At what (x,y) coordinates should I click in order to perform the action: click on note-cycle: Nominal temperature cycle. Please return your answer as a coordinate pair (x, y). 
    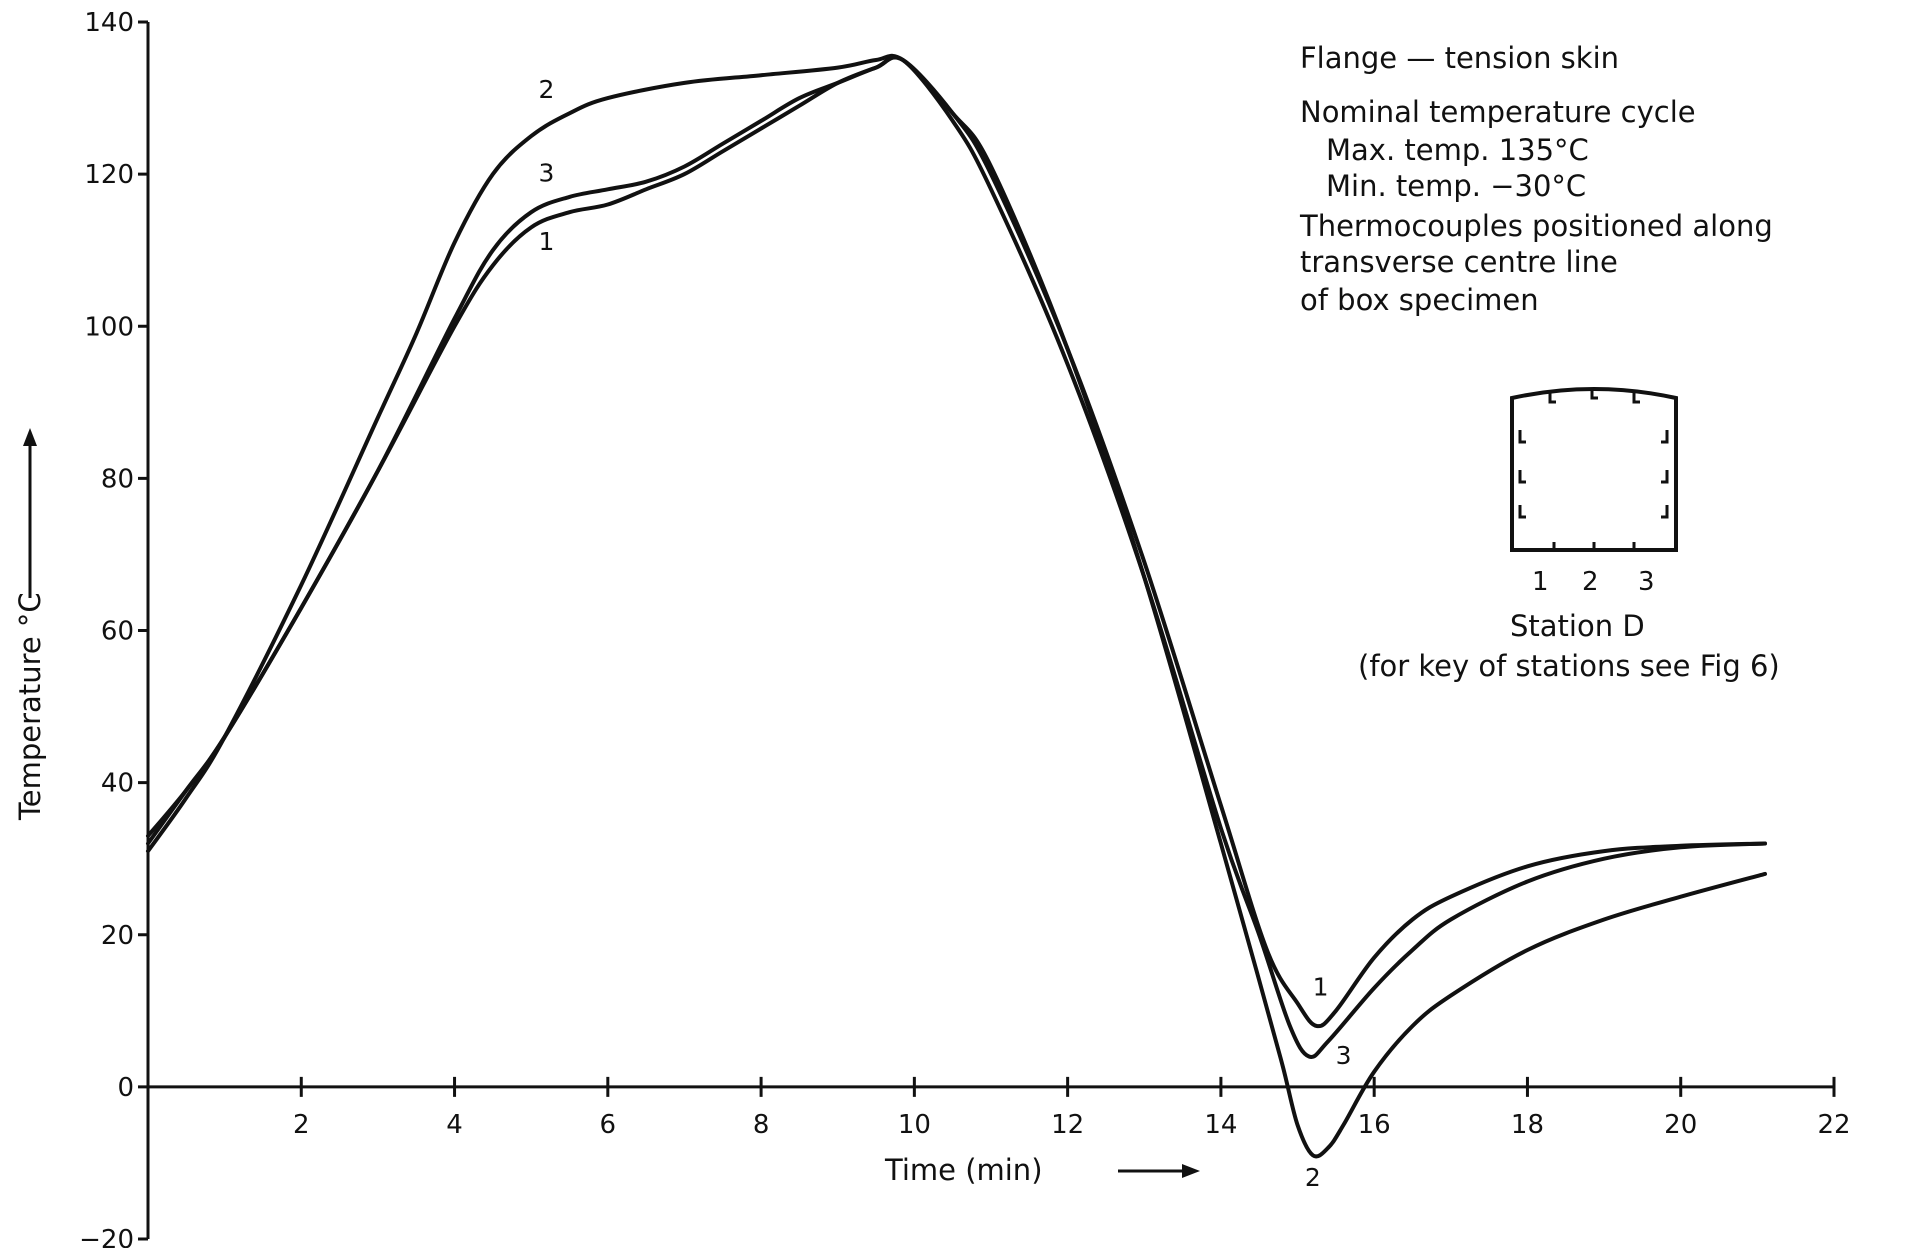
    Looking at the image, I should click on (1498, 112).